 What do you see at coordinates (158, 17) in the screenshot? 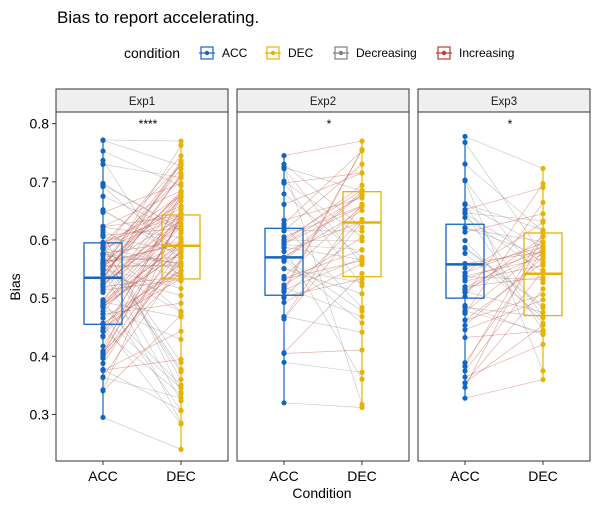
I see `chart-title: Bias to report accelerating.` at bounding box center [158, 17].